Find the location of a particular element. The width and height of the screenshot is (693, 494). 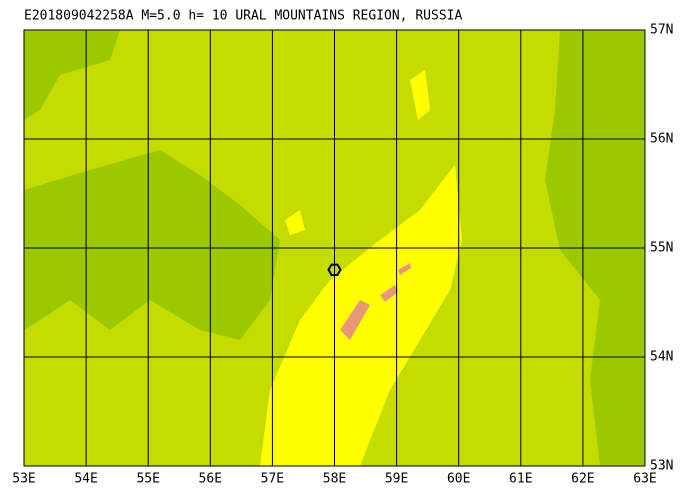

lon-label: 57E is located at coordinates (272, 479).